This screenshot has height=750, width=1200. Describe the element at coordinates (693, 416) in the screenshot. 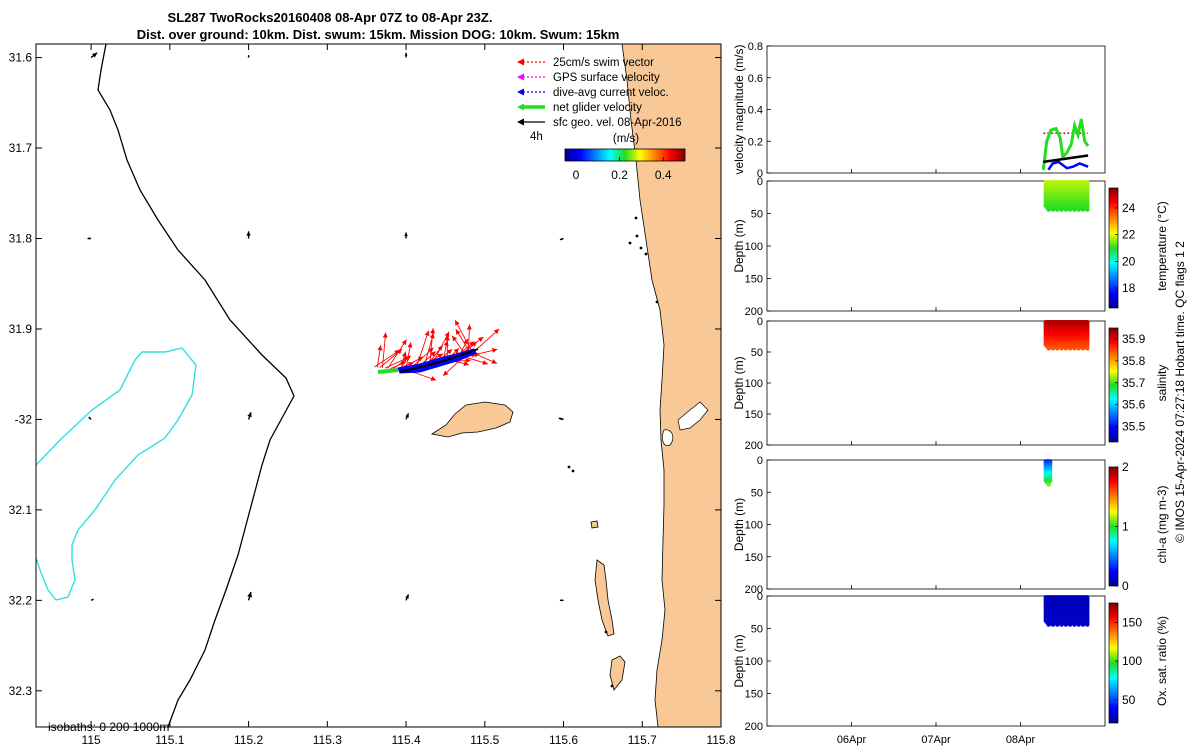

I see `land-inlet` at that location.